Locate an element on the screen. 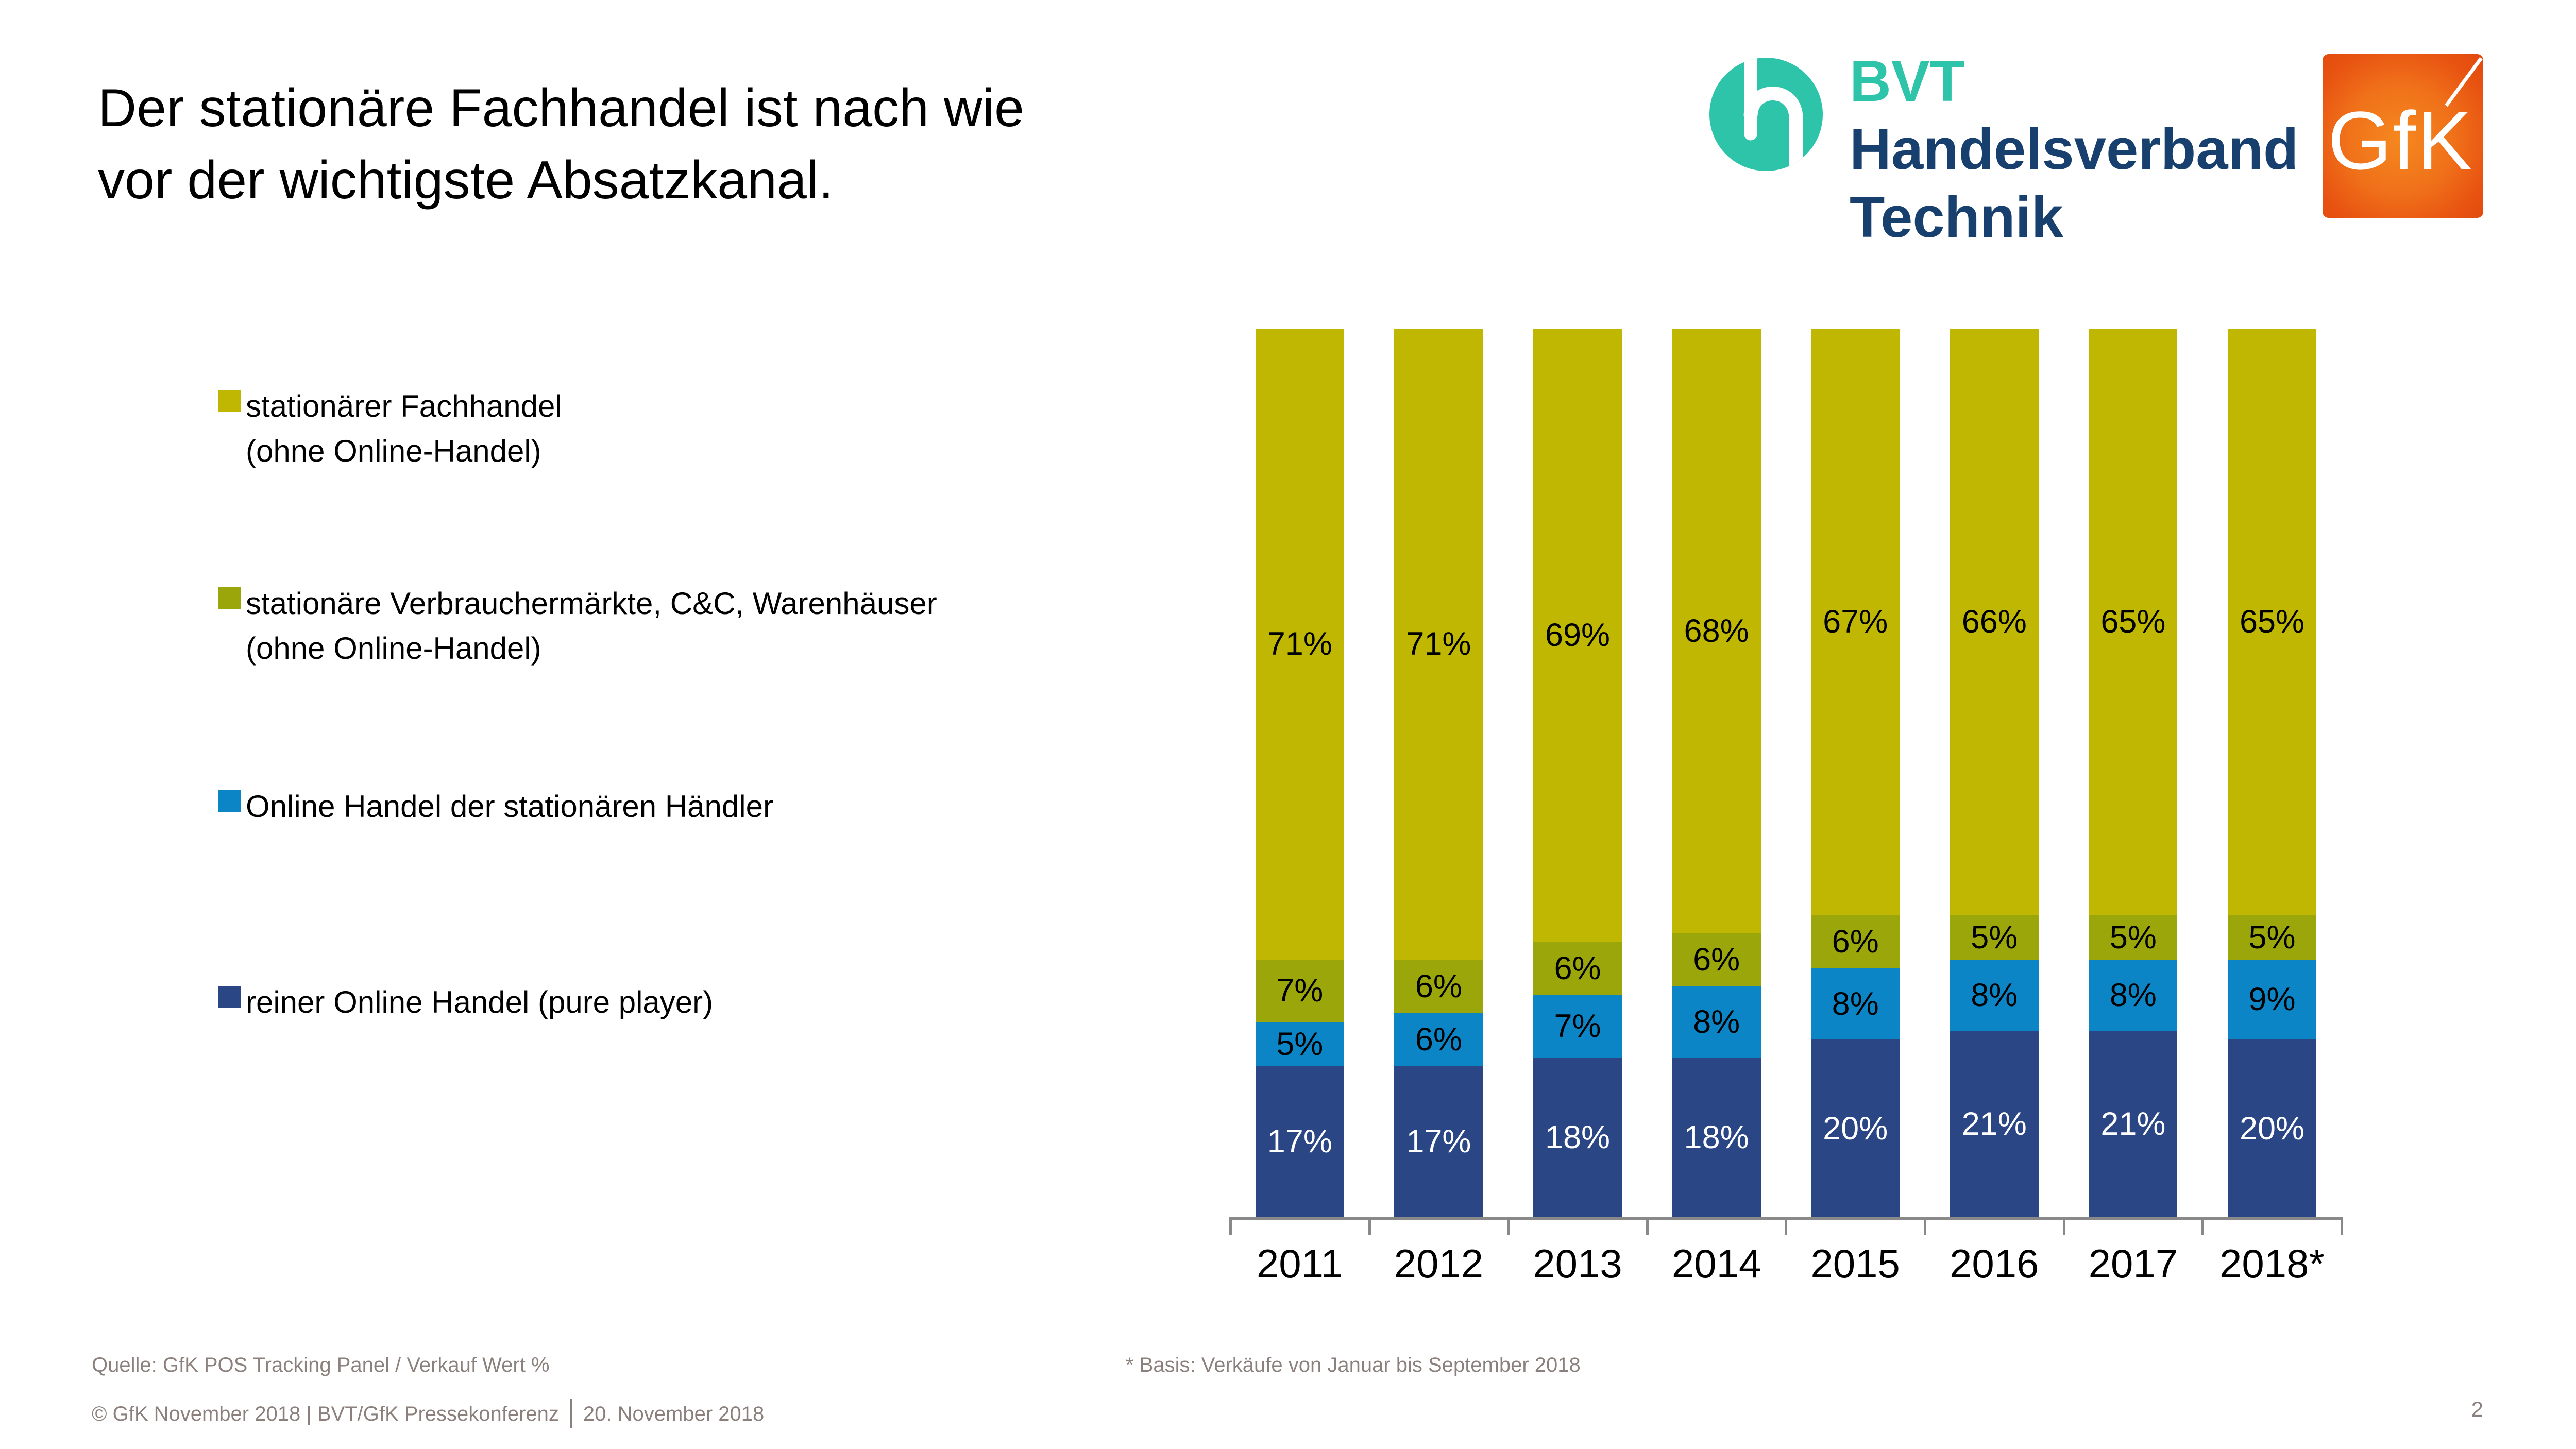 The height and width of the screenshot is (1449, 2576). legend-label-line: Online Handel der stationären Händler is located at coordinates (509, 806).